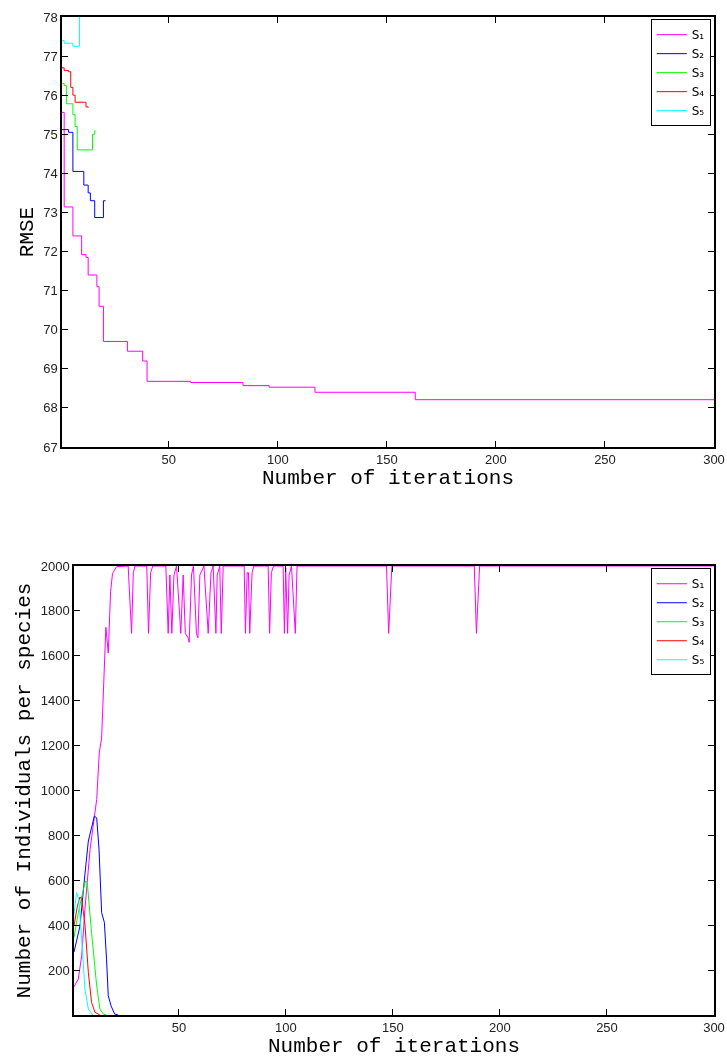 This screenshot has height=1059, width=727. I want to click on y-tick-label: 67, so click(50, 447).